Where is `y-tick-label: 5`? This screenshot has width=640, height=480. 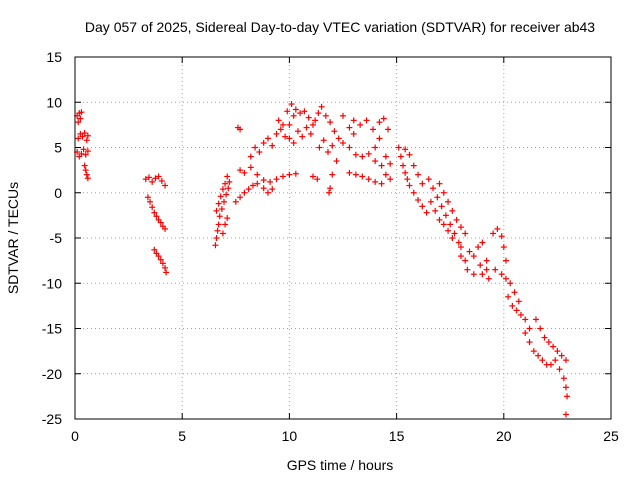
y-tick-label: 5 is located at coordinates (58, 148).